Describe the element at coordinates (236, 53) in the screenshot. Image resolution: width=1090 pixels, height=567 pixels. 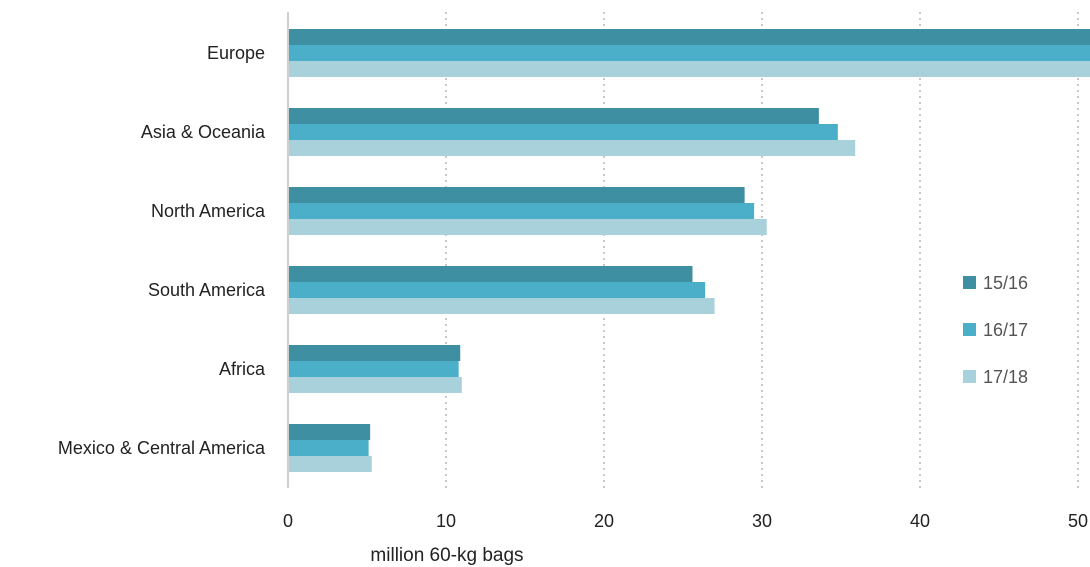
I see `category-label: Europe` at that location.